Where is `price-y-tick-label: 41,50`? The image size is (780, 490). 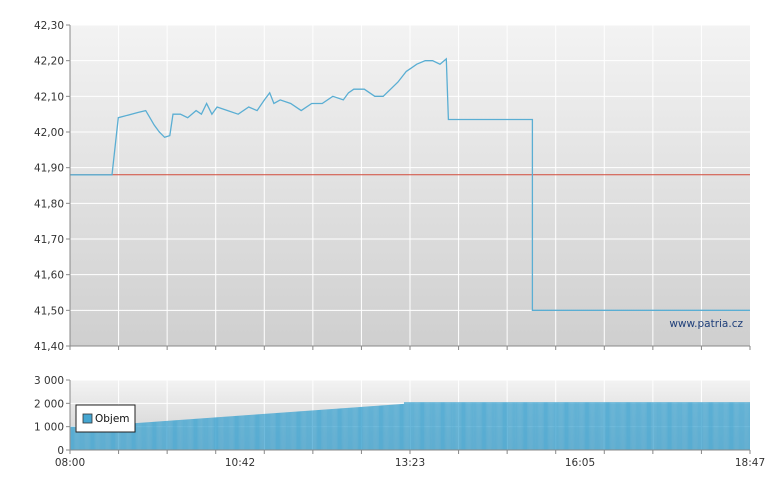 price-y-tick-label: 41,50 is located at coordinates (49, 311).